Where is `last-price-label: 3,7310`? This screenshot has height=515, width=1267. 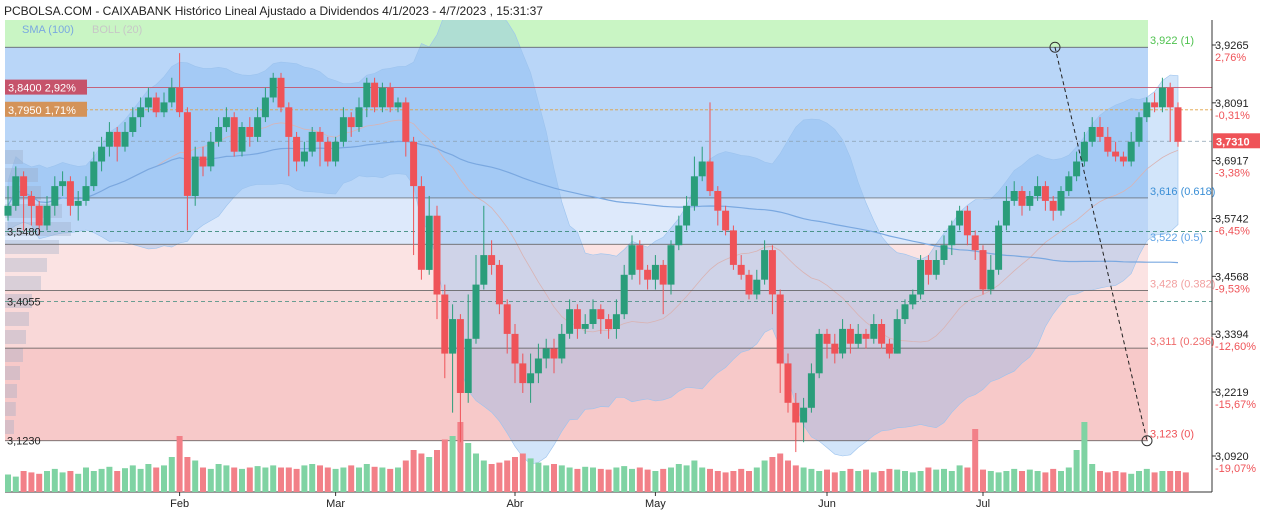 last-price-label: 3,7310 is located at coordinates (1233, 142).